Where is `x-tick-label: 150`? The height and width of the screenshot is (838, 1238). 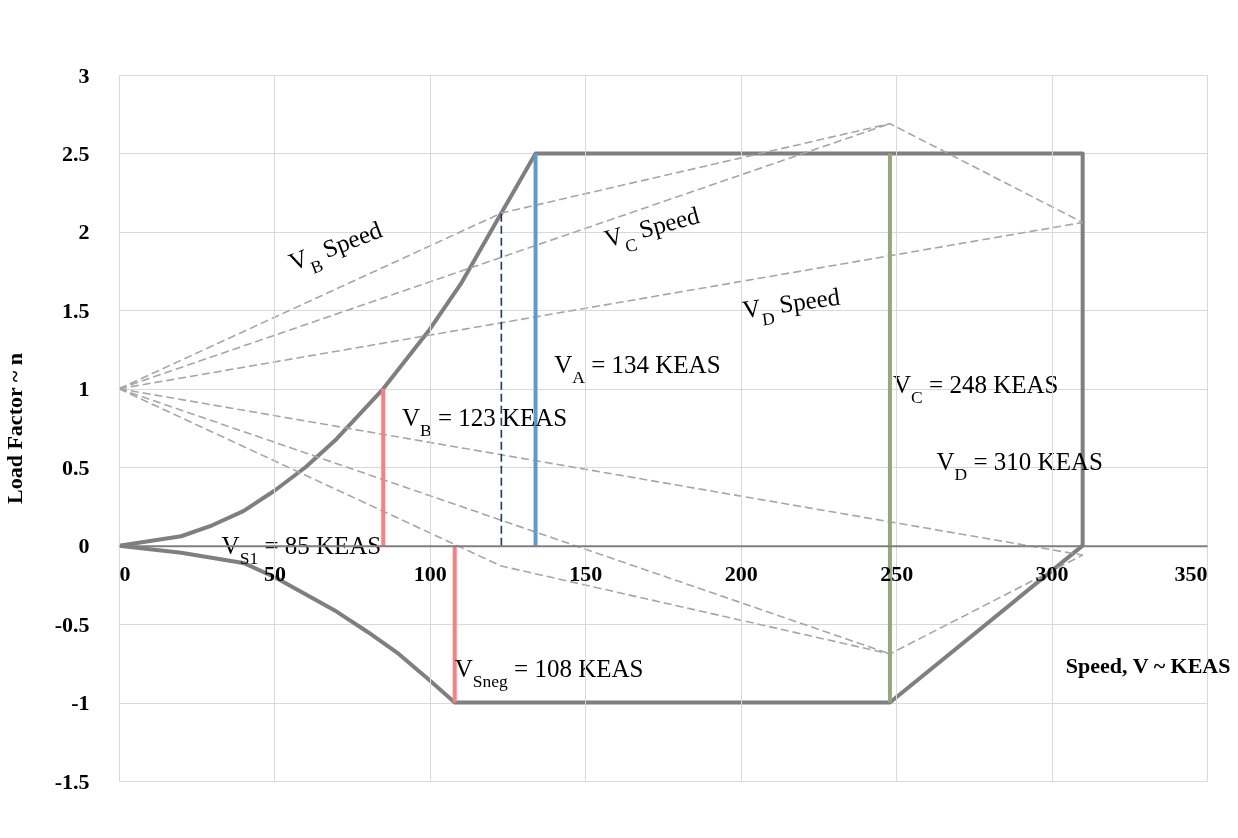 x-tick-label: 150 is located at coordinates (586, 574).